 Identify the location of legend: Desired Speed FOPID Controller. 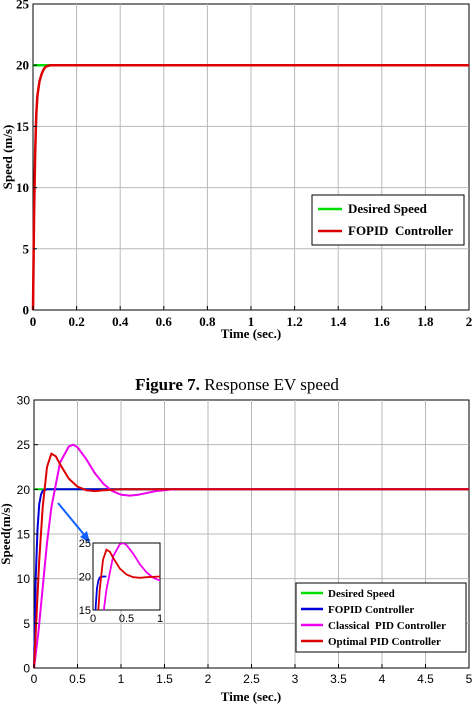
(388, 220).